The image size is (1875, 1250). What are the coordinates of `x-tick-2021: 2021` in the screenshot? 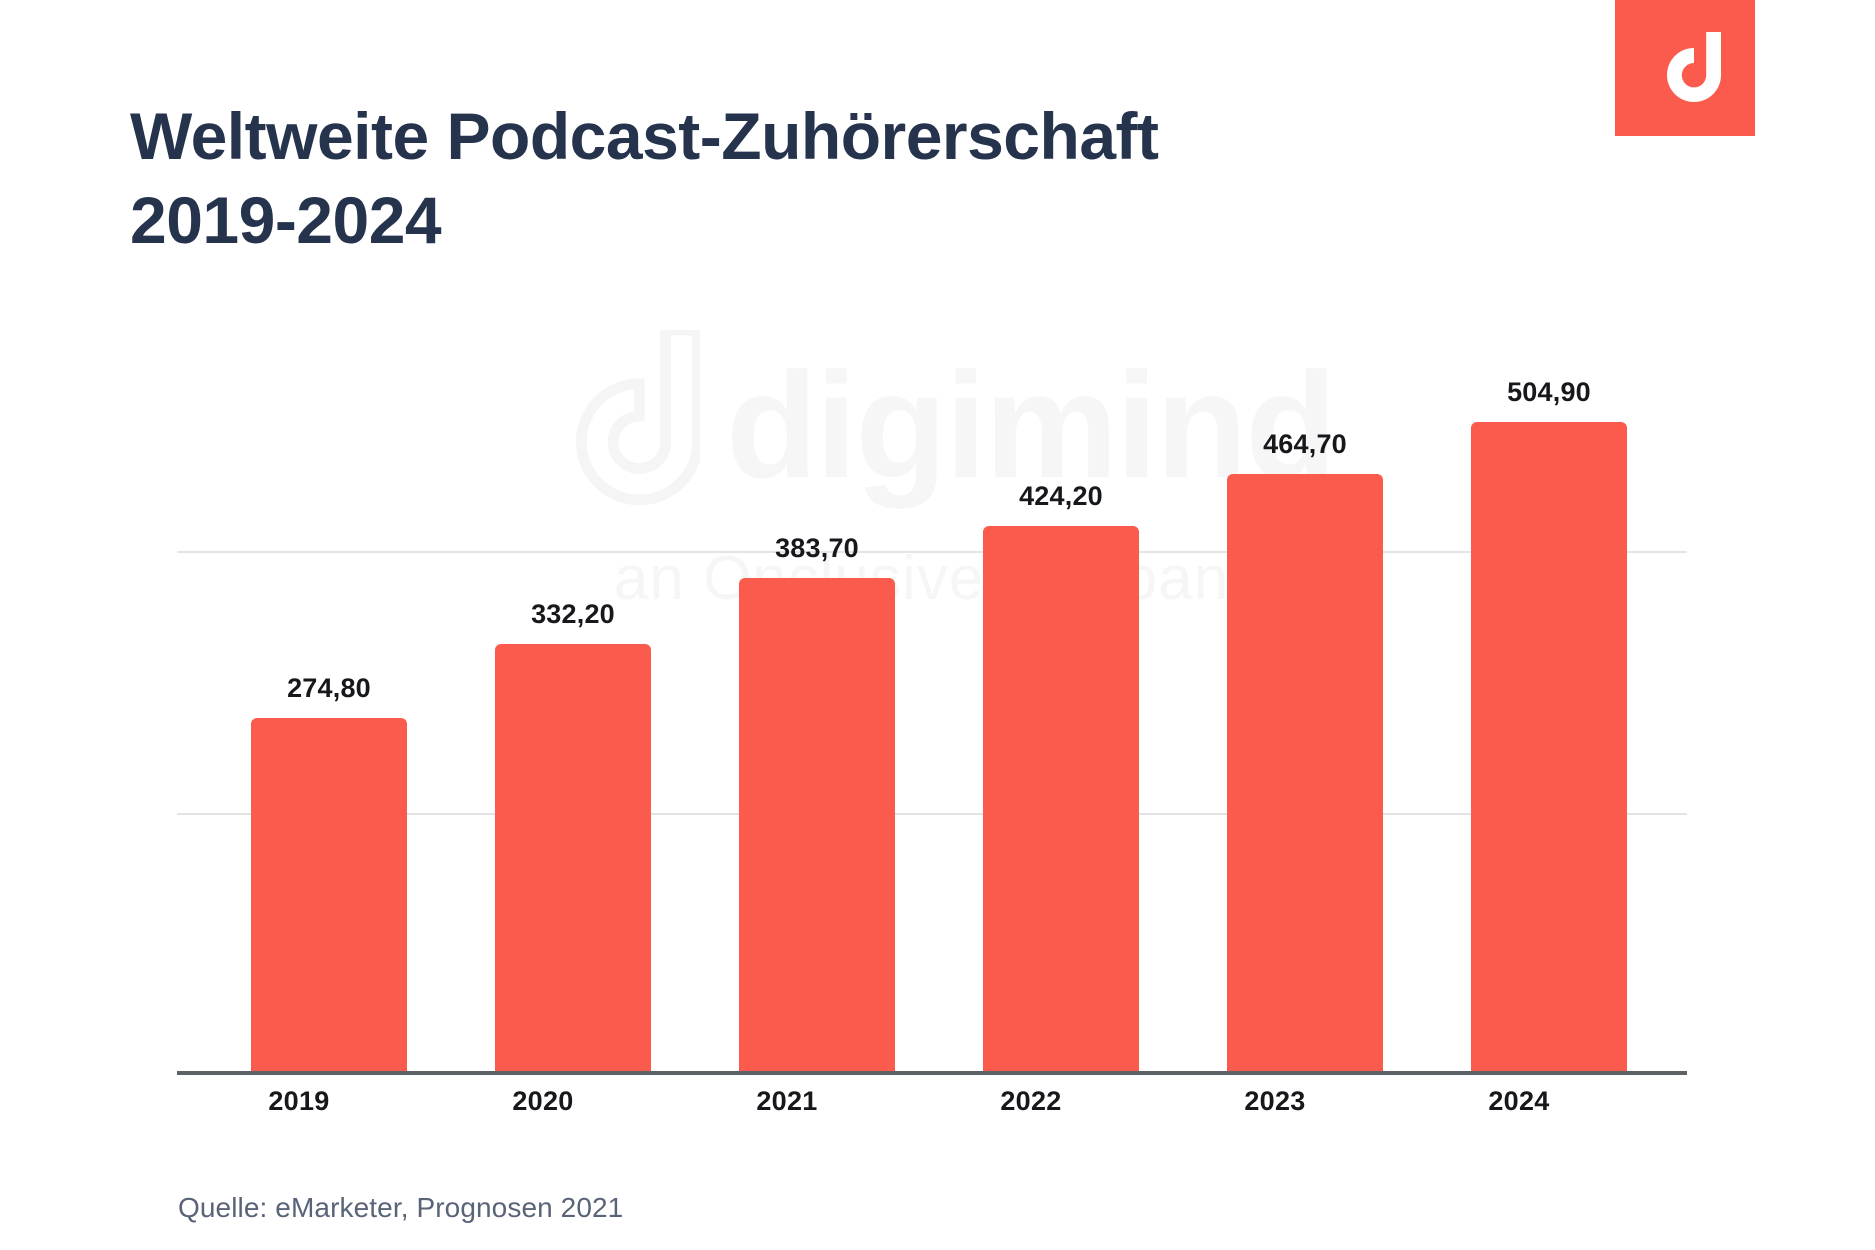 It's located at (787, 1101).